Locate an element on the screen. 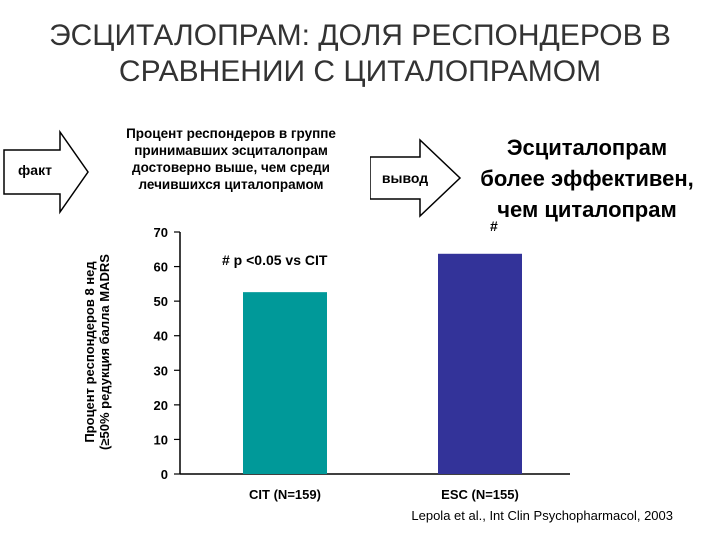 Image resolution: width=720 pixels, height=540 pixels. conclusion-arrow is located at coordinates (415, 178).